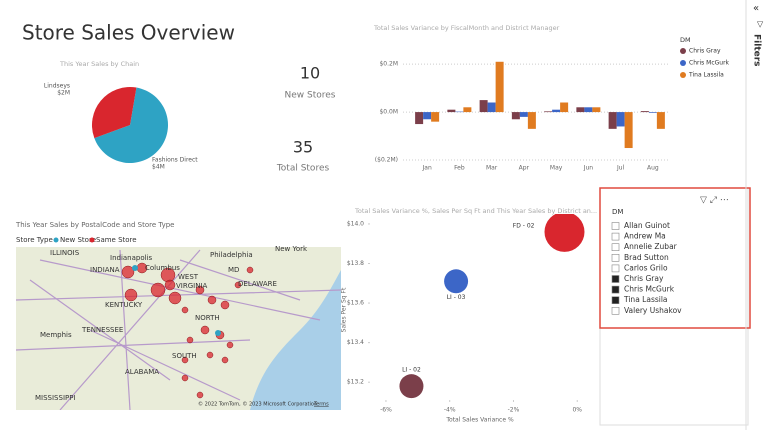 Image resolution: width=768 pixels, height=430 pixels. Describe the element at coordinates (524, 168) in the screenshot. I see `x-tick-label: Apr` at that location.